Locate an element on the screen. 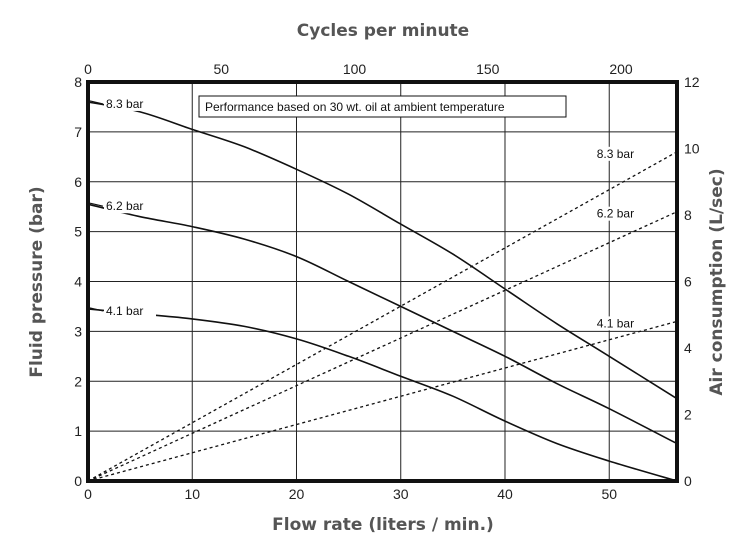  annotation-frame is located at coordinates (382, 106).